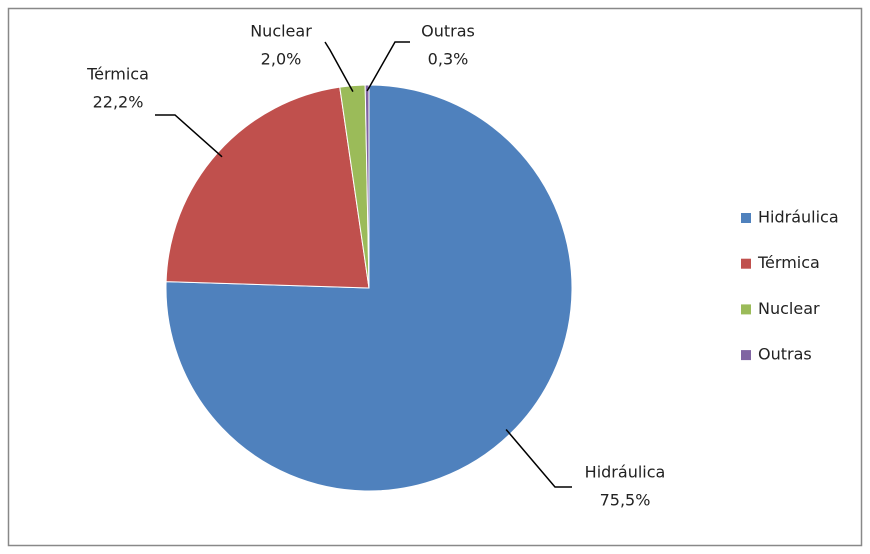 The image size is (870, 554). What do you see at coordinates (785, 354) in the screenshot?
I see `legend-label: Outras` at bounding box center [785, 354].